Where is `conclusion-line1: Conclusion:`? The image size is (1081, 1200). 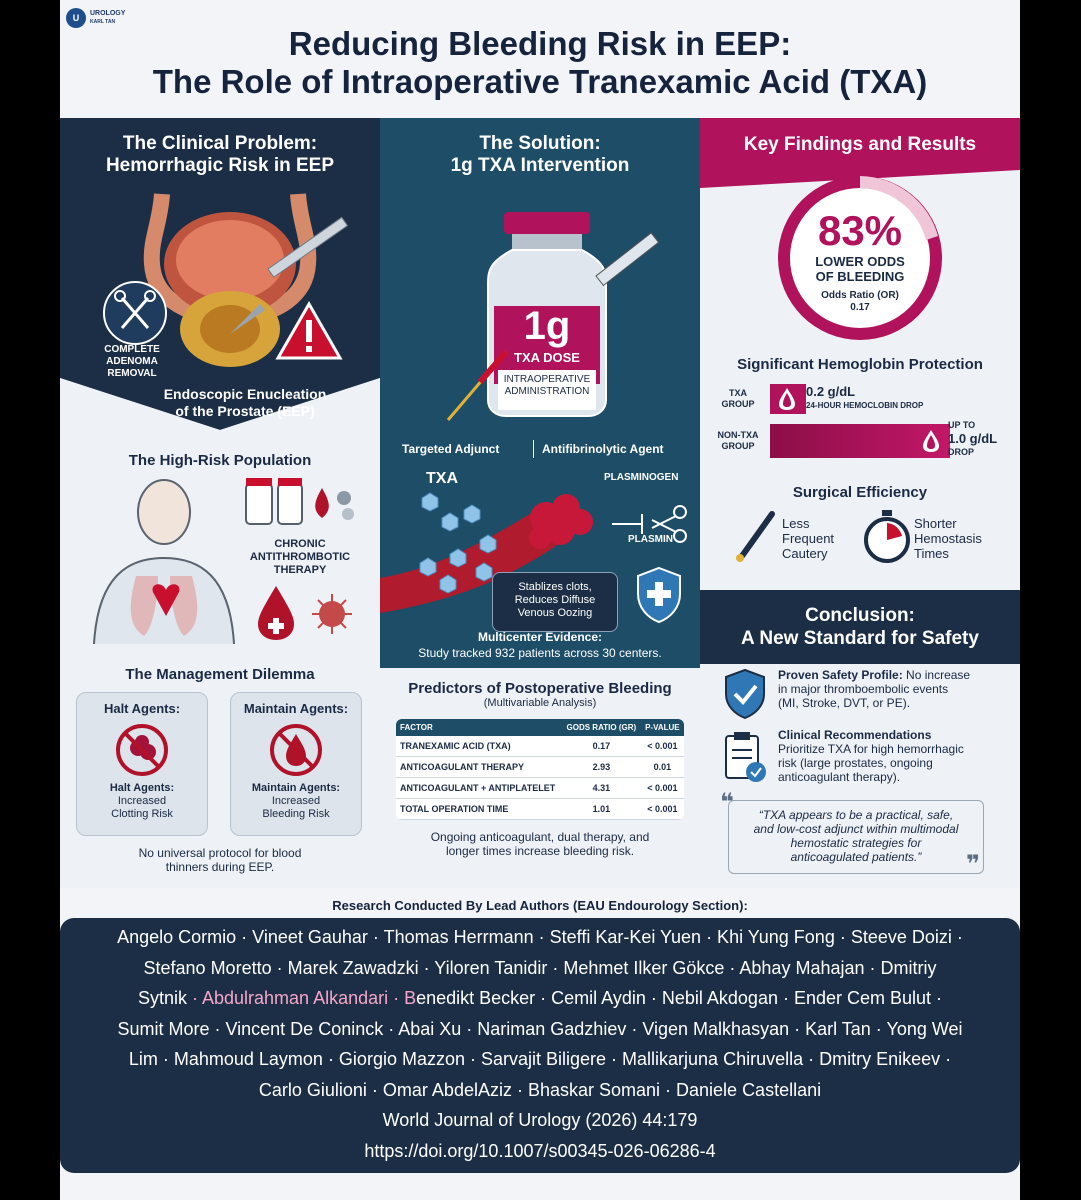
conclusion-line1: Conclusion: is located at coordinates (860, 615).